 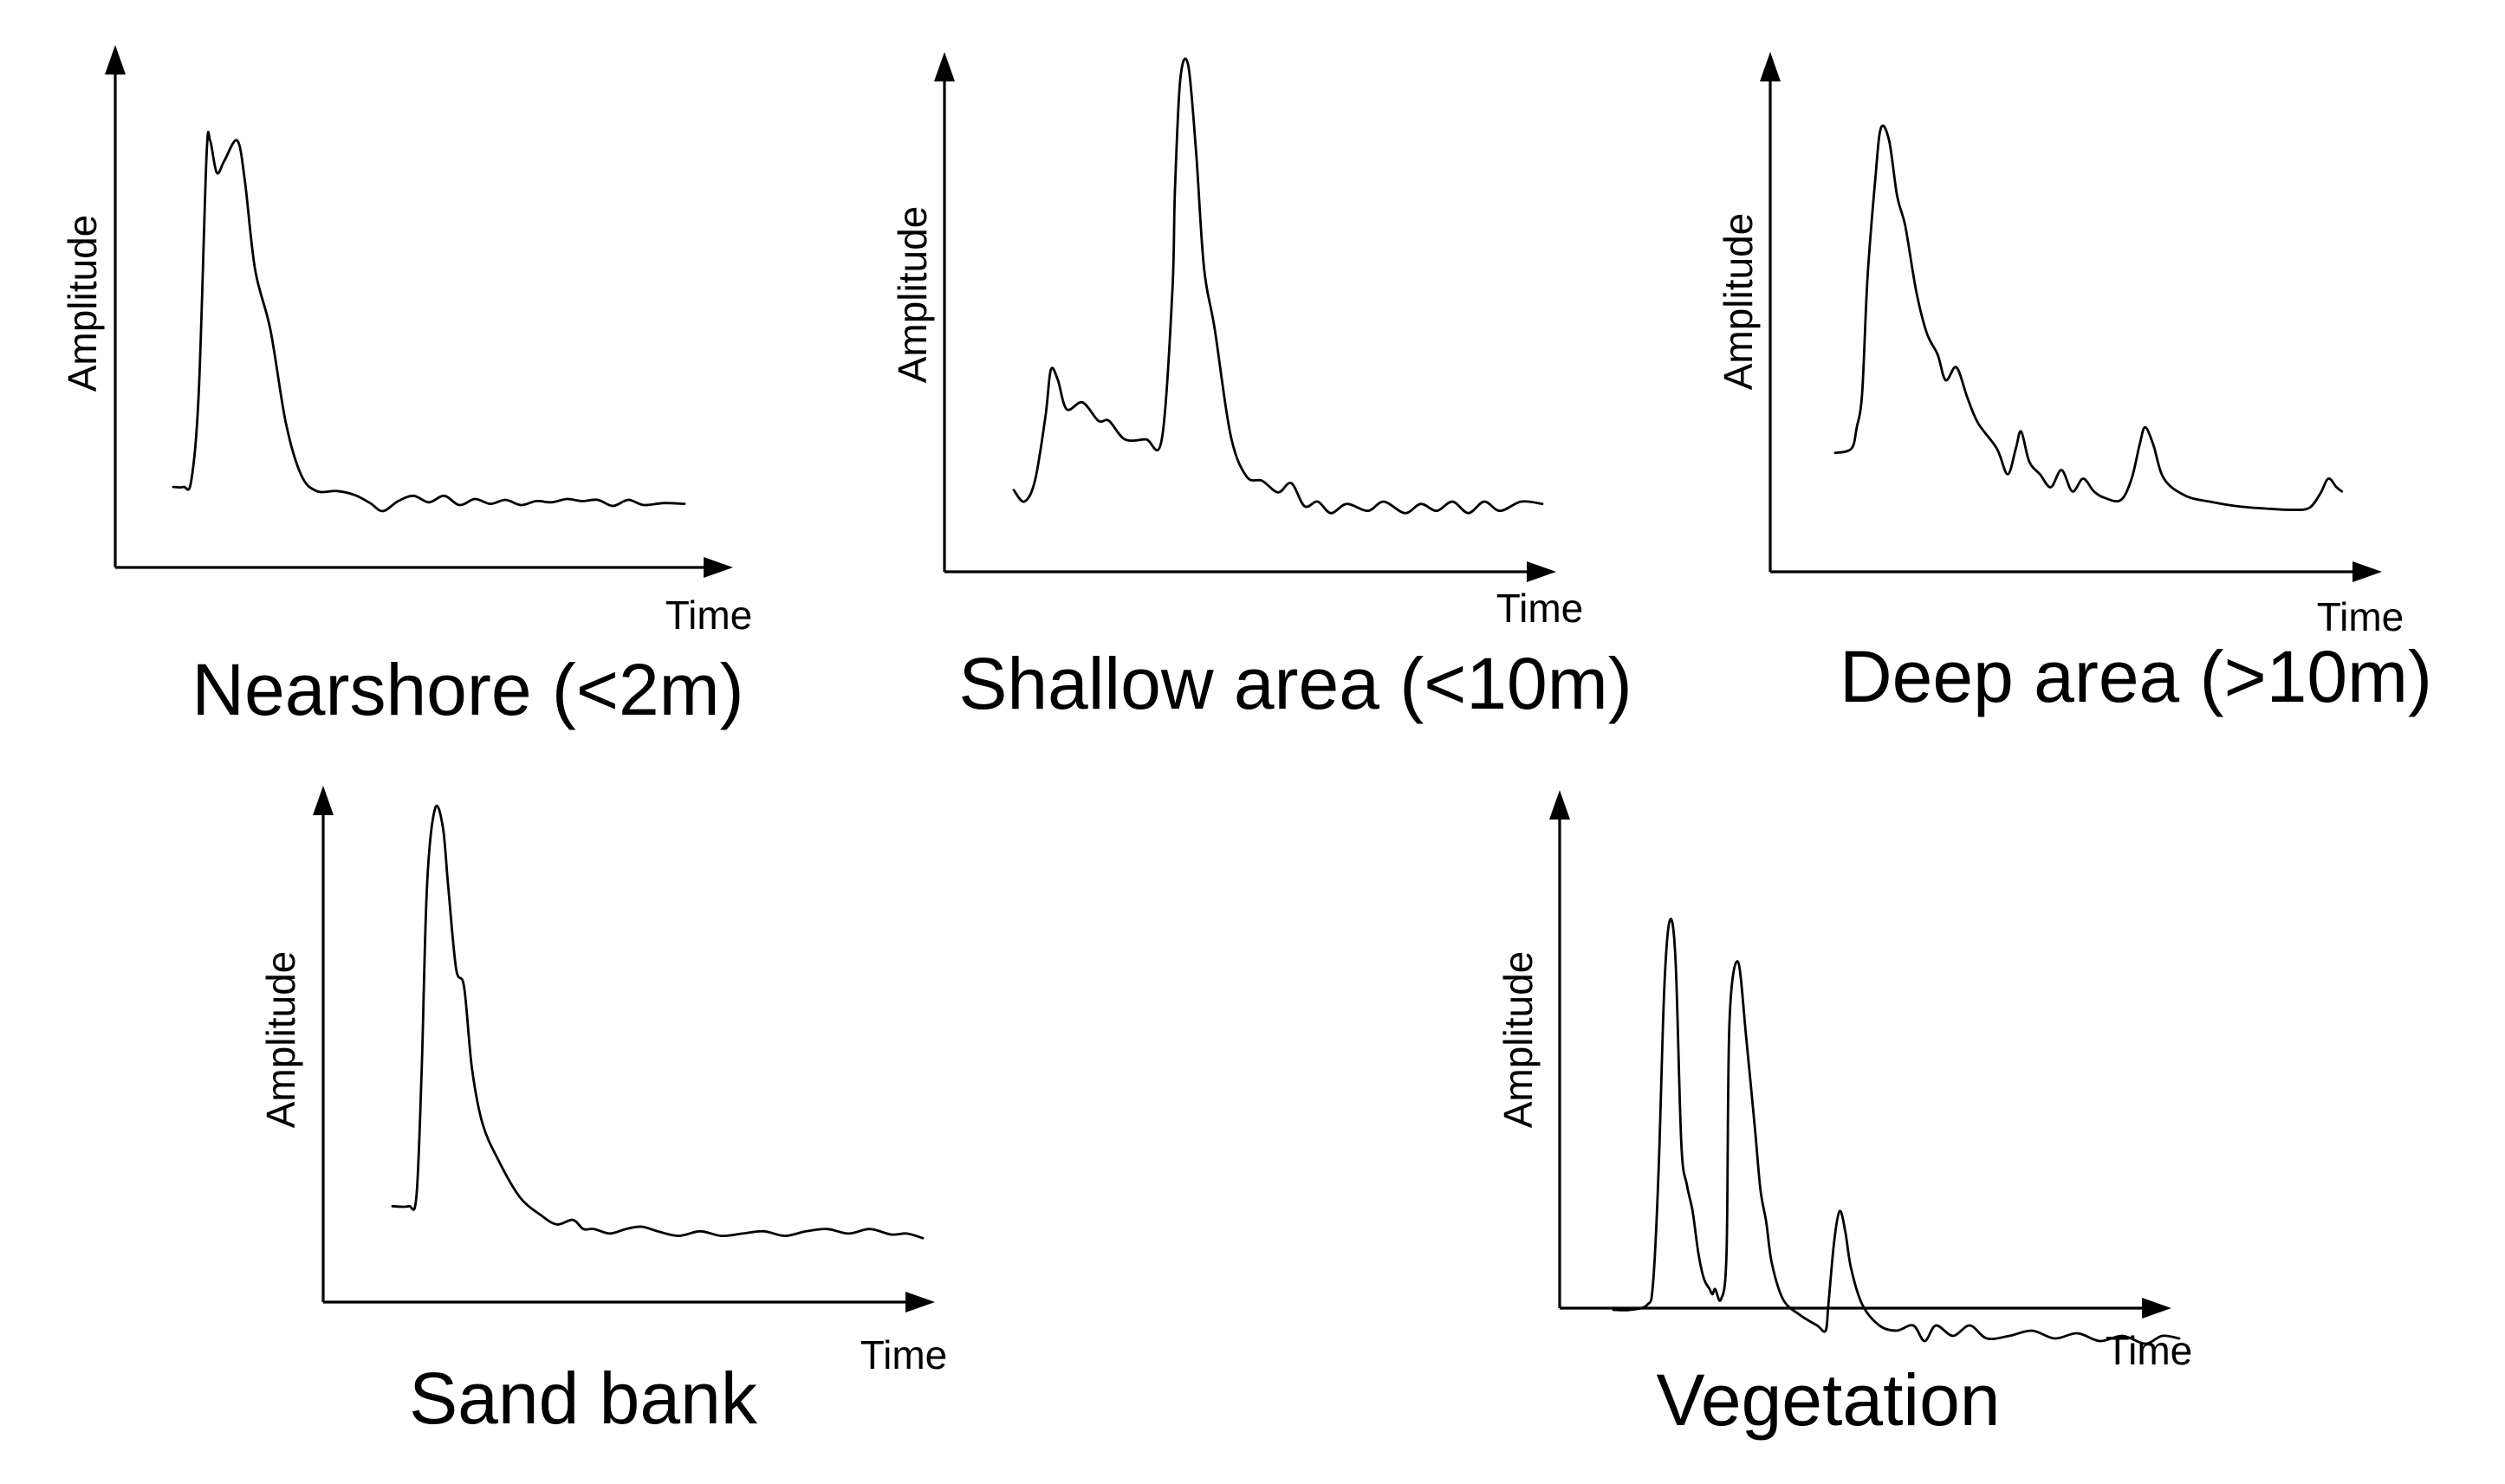 I want to click on panel-nearshore: Amplitude Time Nearshore (<2m), so click(x=406, y=387).